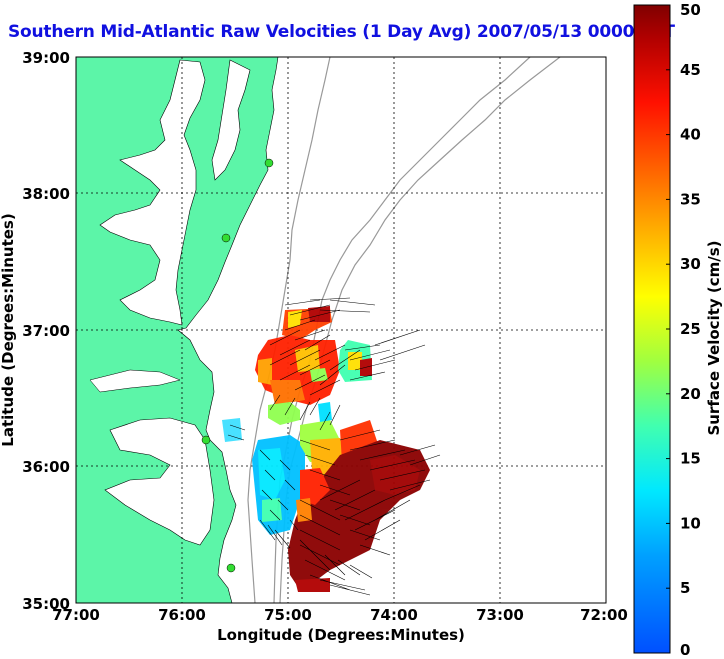  I want to click on colorbar-label: Surface Velocity (cm/s), so click(714, 337).